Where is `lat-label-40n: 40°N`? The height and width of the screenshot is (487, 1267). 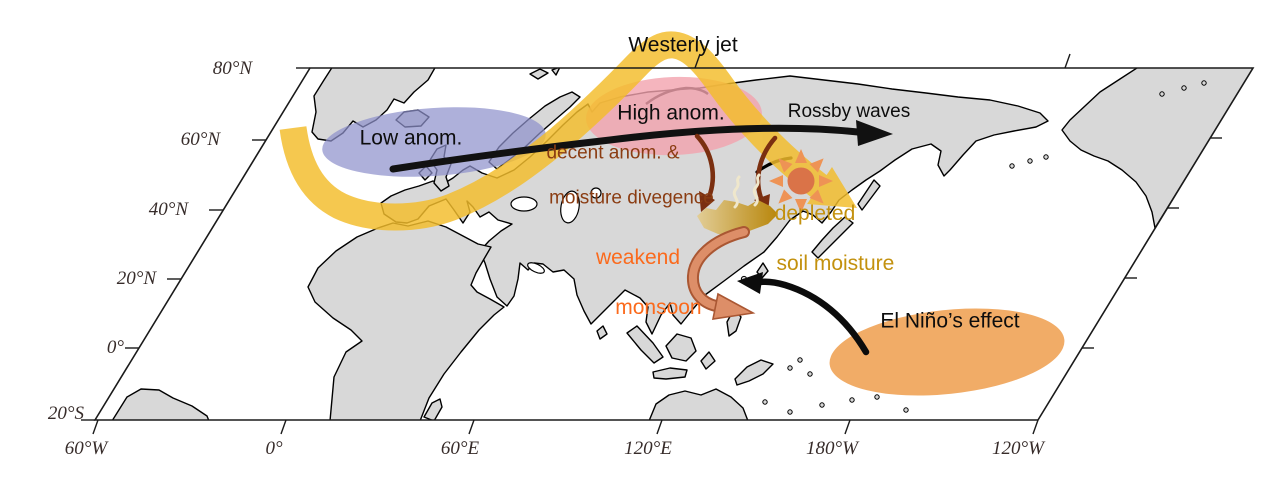
lat-label-40n: 40°N is located at coordinates (168, 209).